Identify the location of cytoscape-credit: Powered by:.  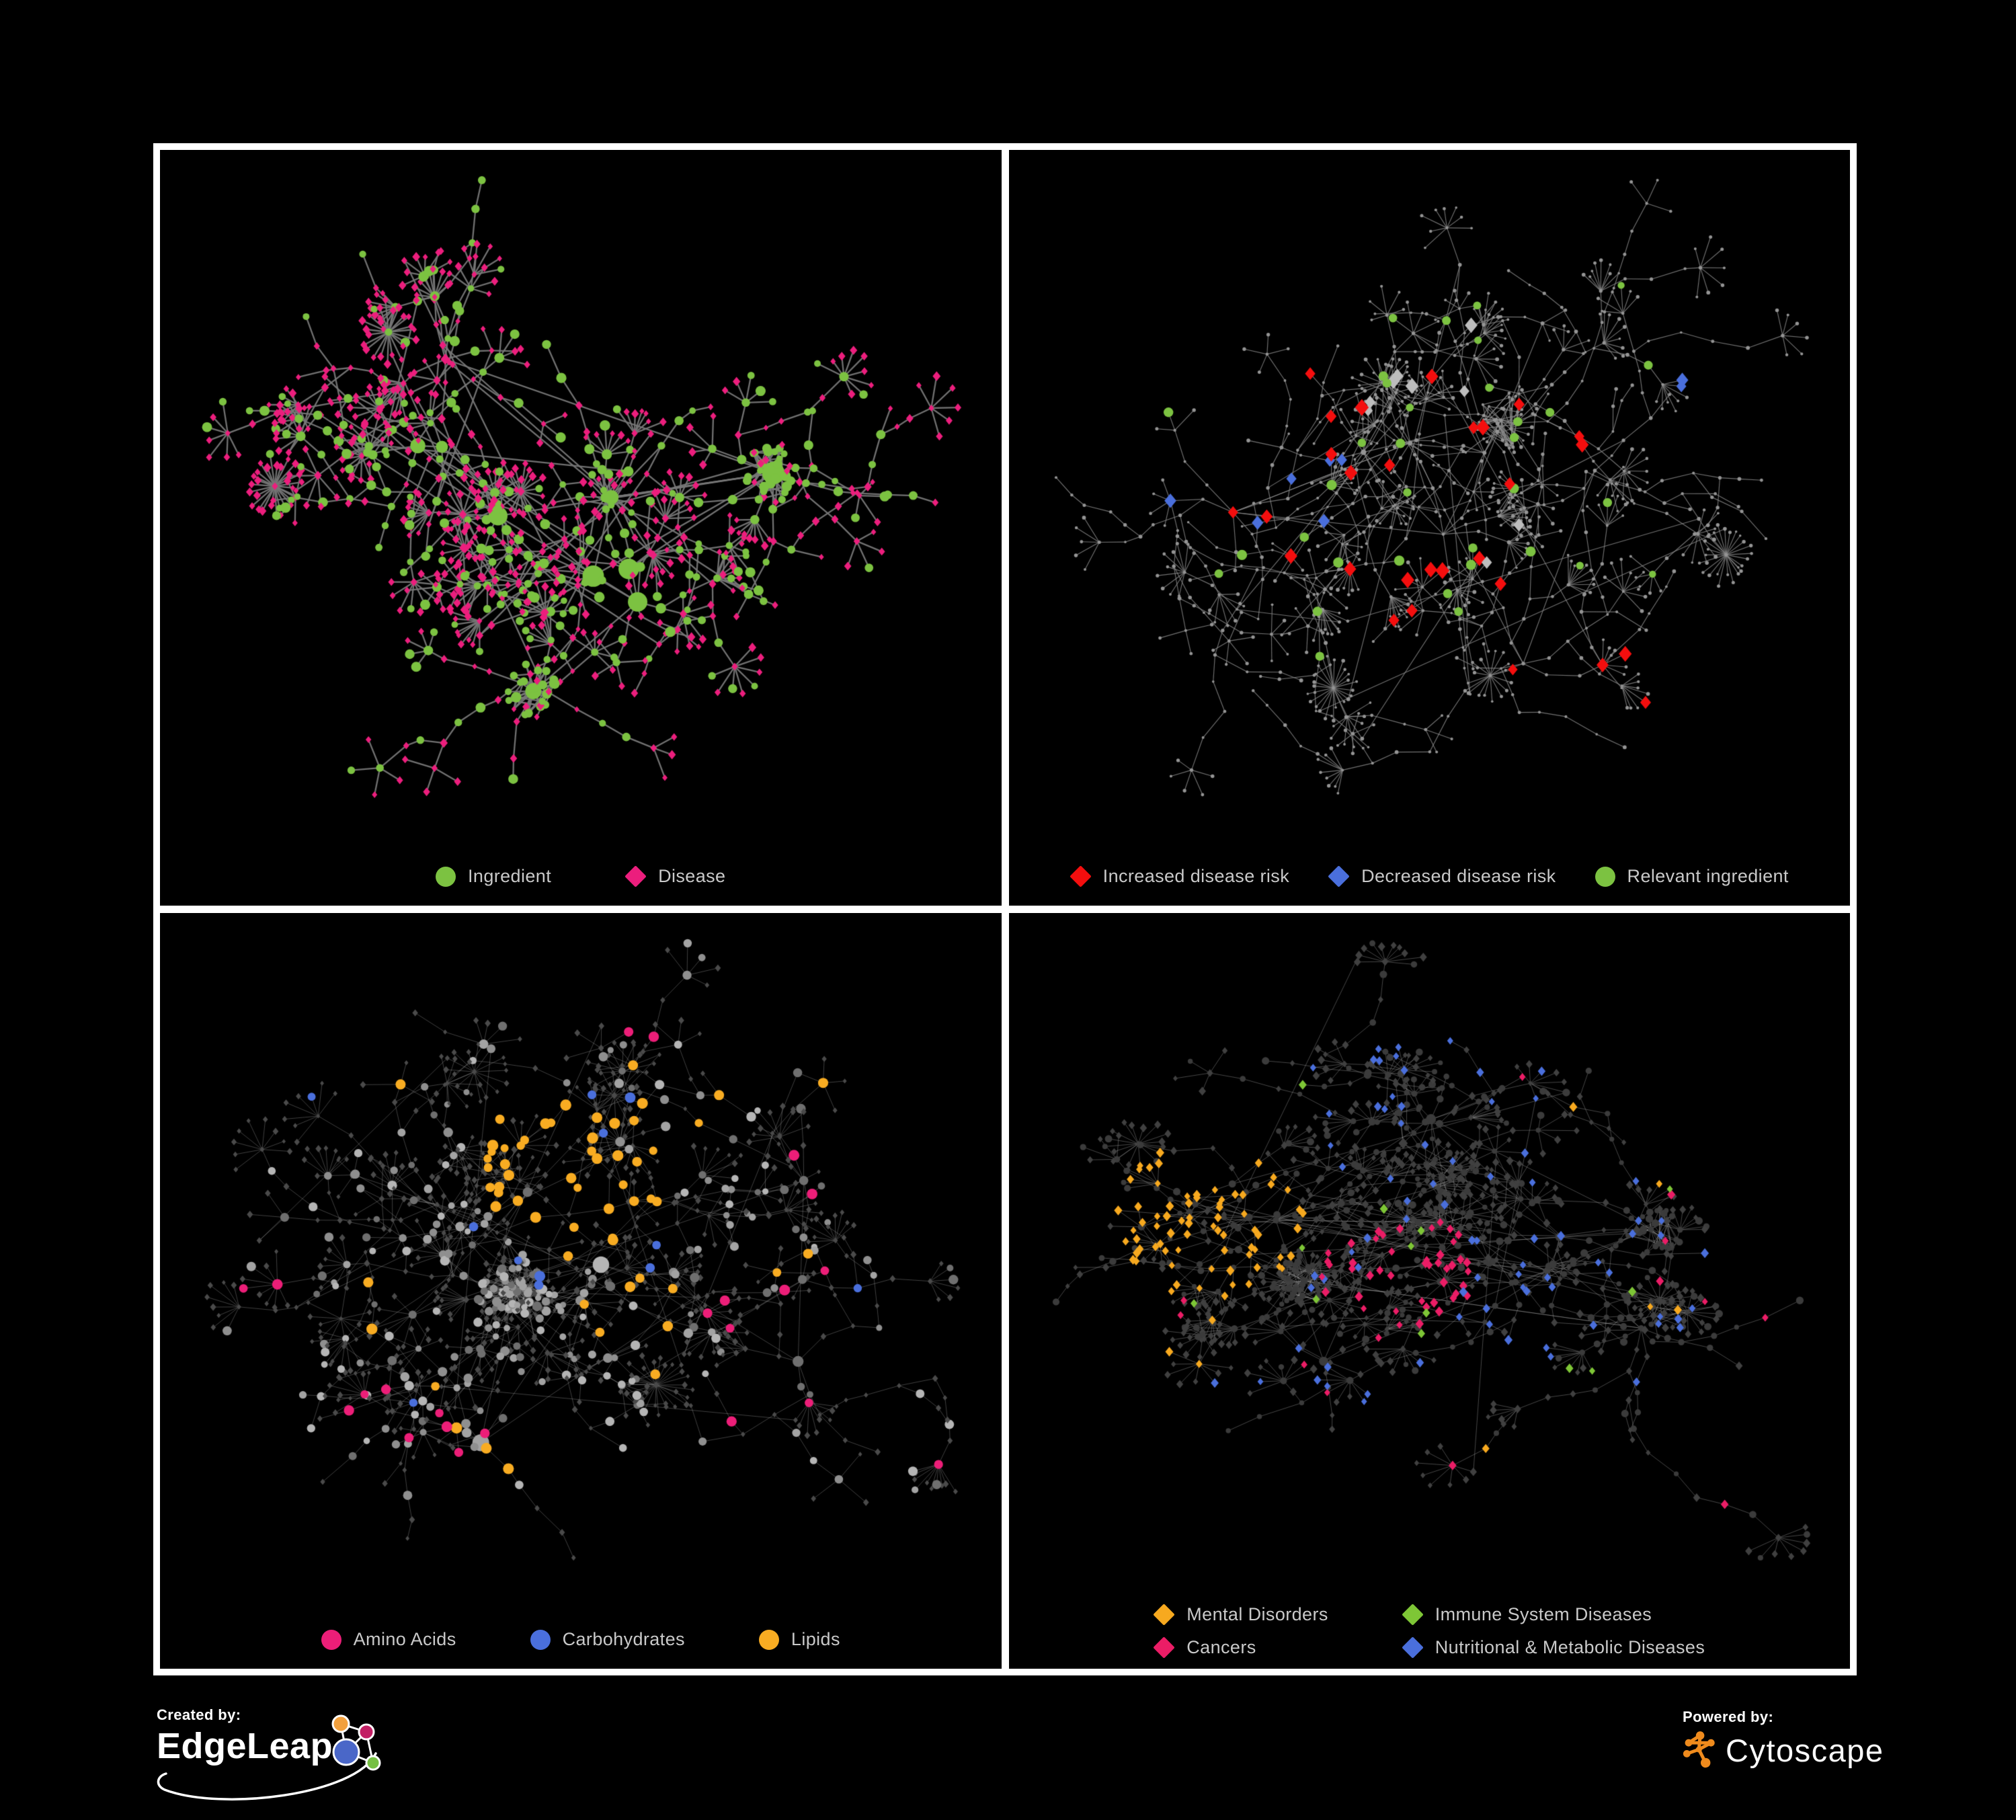
(1837, 1762).